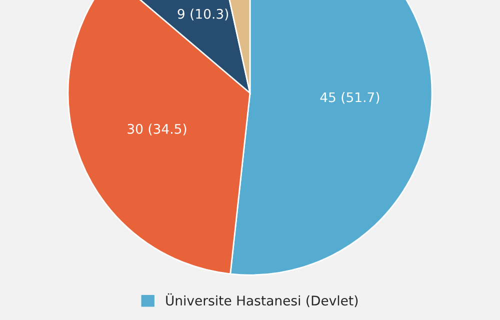 The width and height of the screenshot is (500, 320). I want to click on data-label: 9 (10.3), so click(203, 14).